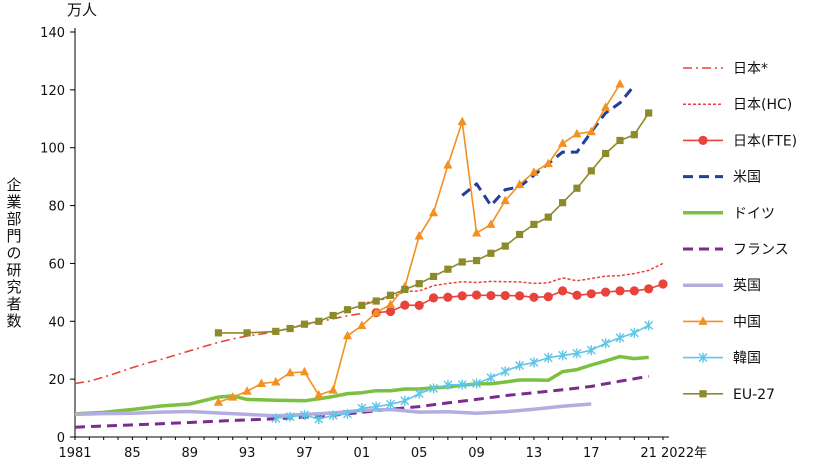 The image size is (819, 466). What do you see at coordinates (52, 91) in the screenshot?
I see `y-tick-label: 120` at bounding box center [52, 91].